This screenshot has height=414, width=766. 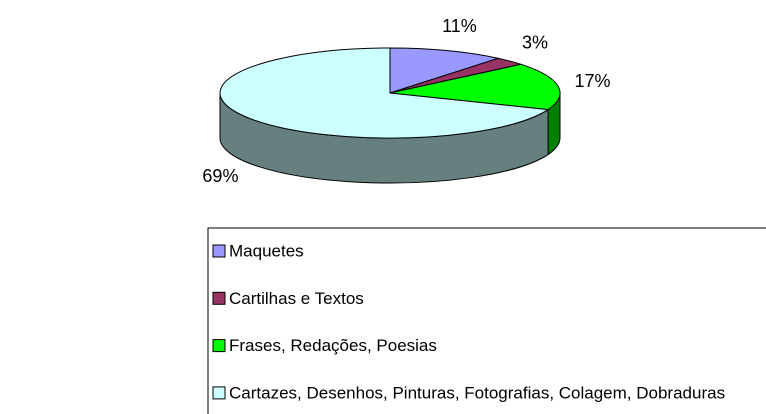 What do you see at coordinates (333, 345) in the screenshot?
I see `legend-label: Frases, Redações, Poesias` at bounding box center [333, 345].